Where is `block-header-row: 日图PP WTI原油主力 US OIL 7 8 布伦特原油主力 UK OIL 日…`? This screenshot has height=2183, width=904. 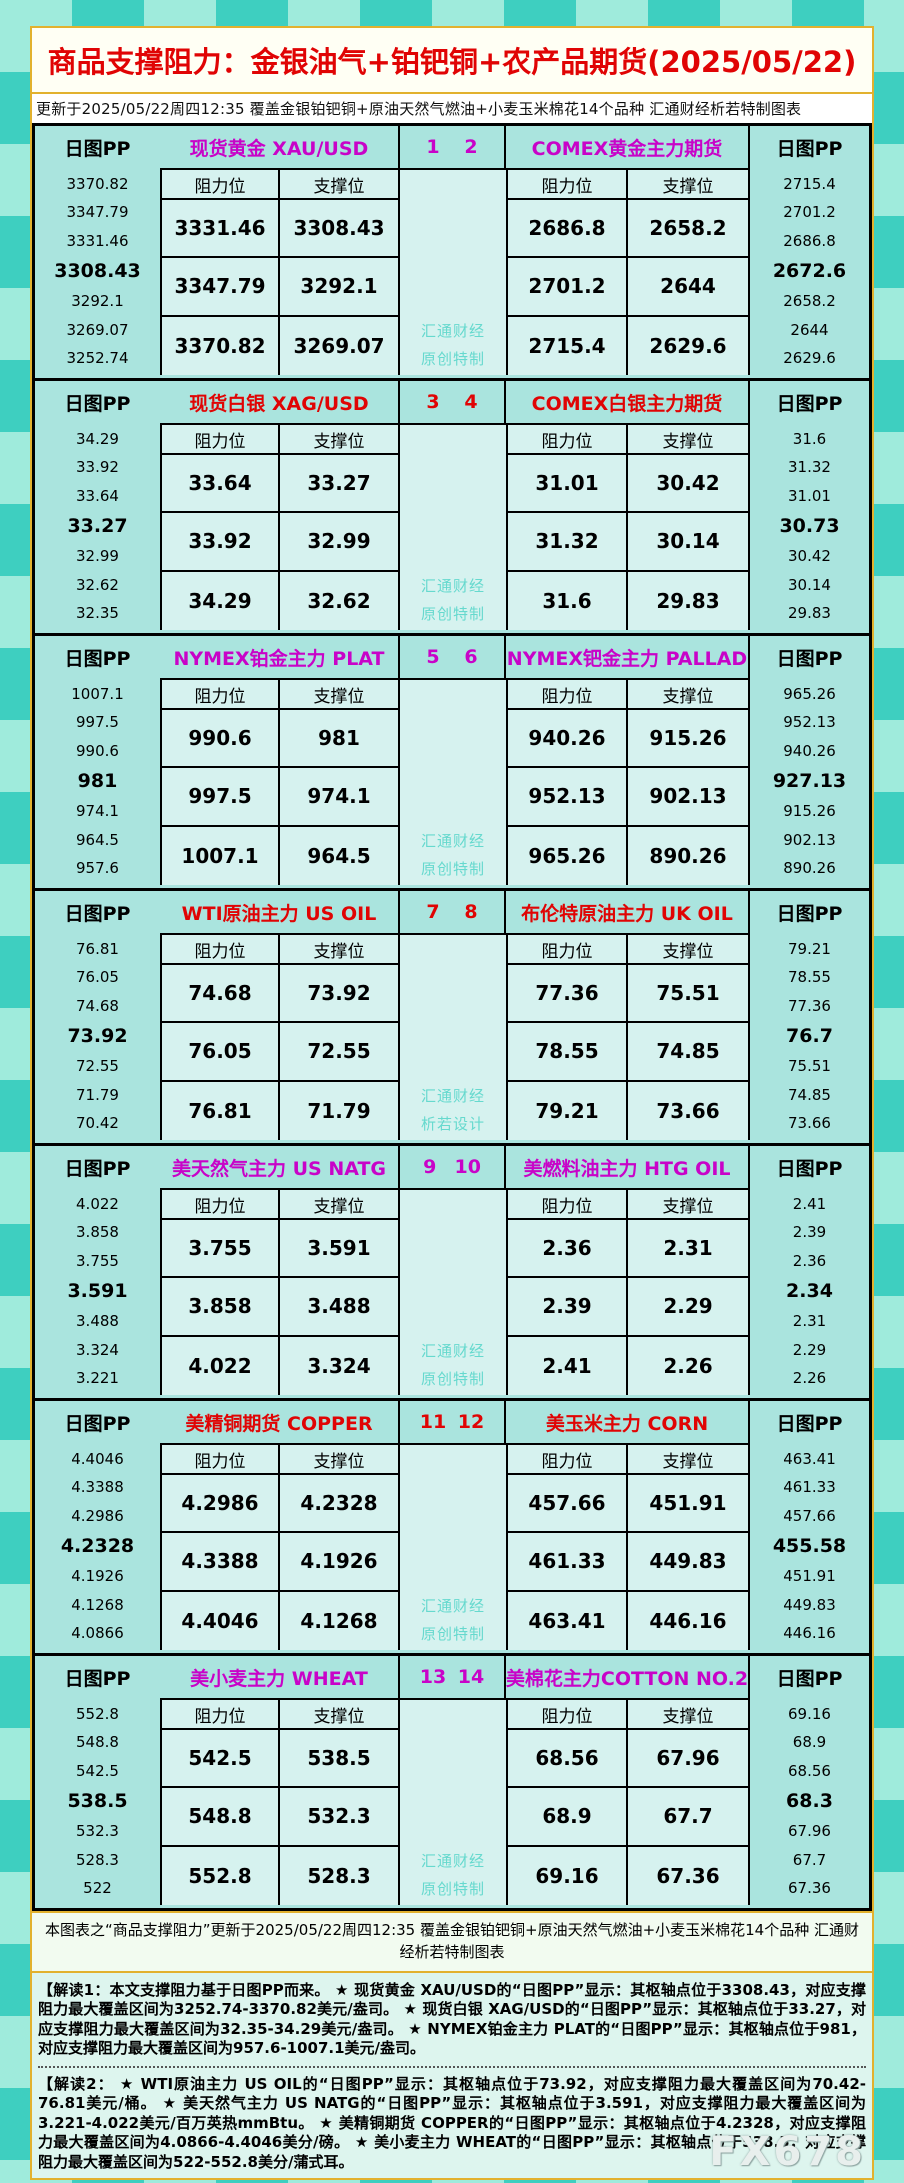 block-header-row: 日图PP WTI原油主力 US OIL 7 8 布伦特原油主力 UK OIL 日… is located at coordinates (452, 912).